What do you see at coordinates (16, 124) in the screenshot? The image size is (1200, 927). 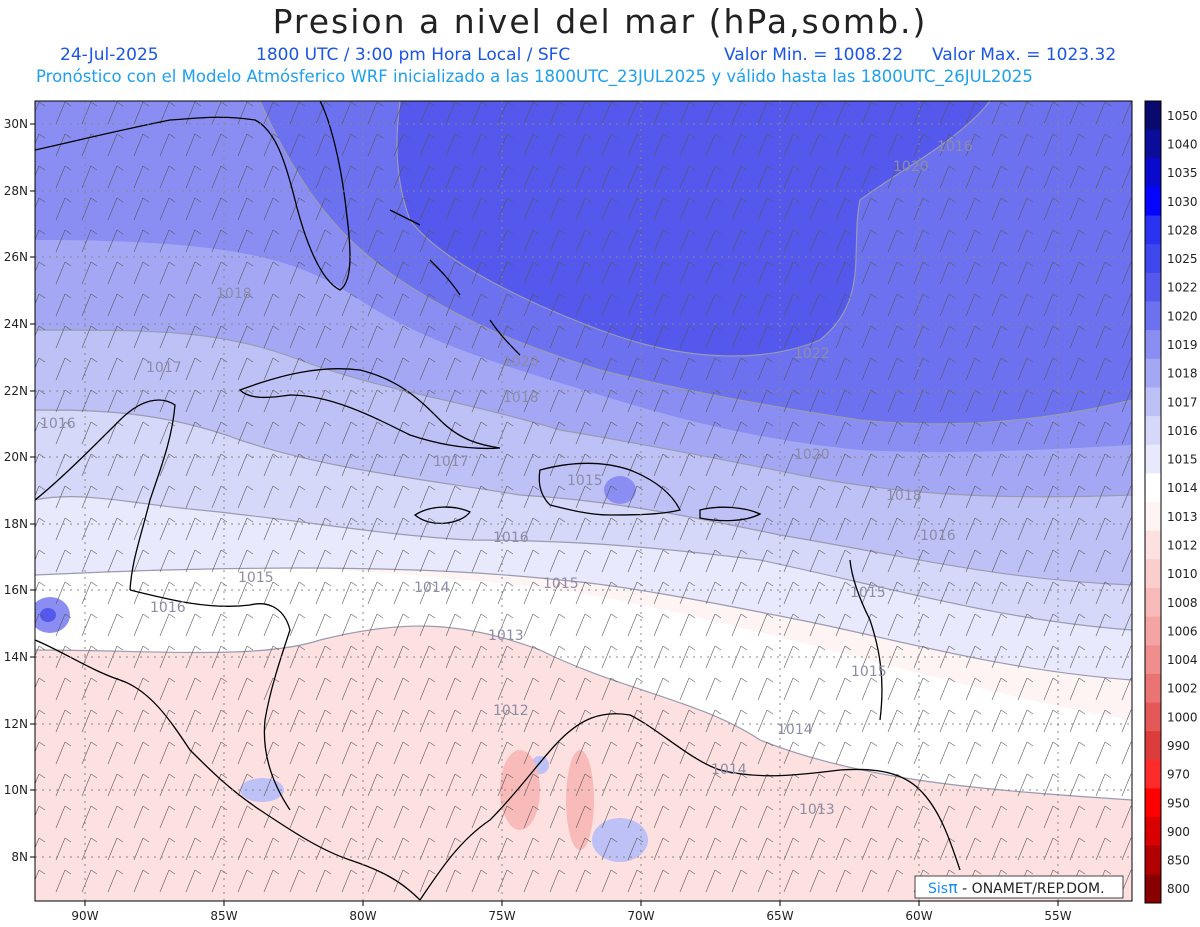 I see `lat-label: 30N` at bounding box center [16, 124].